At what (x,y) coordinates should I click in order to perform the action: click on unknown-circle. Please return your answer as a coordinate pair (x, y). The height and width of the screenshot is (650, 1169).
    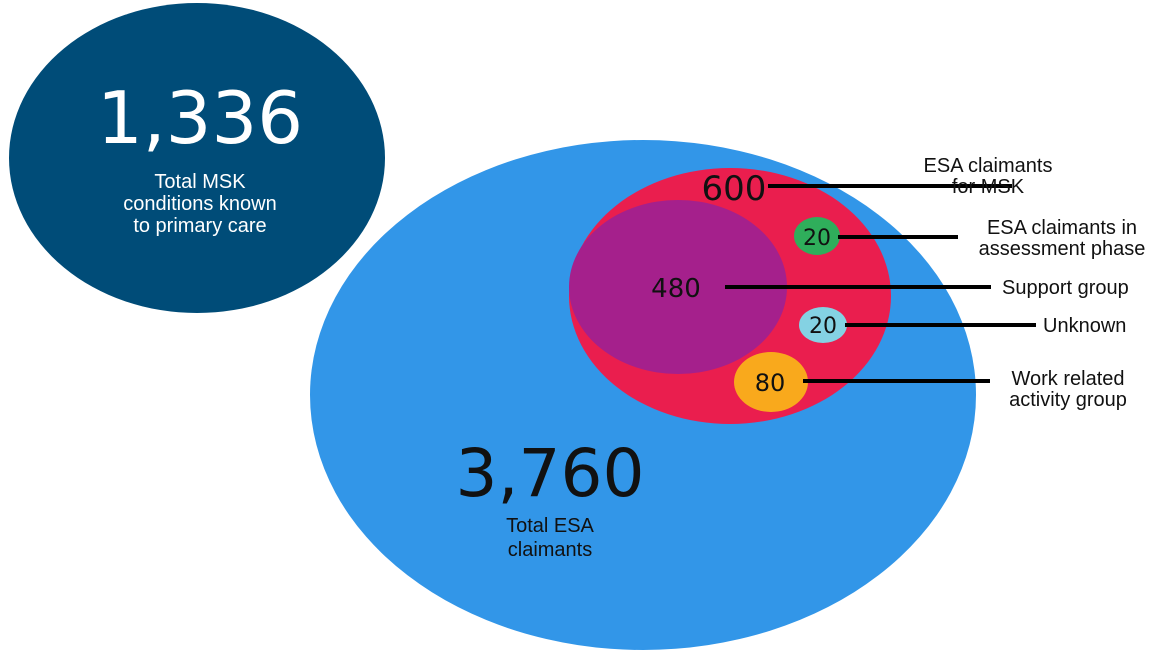
    Looking at the image, I should click on (823, 325).